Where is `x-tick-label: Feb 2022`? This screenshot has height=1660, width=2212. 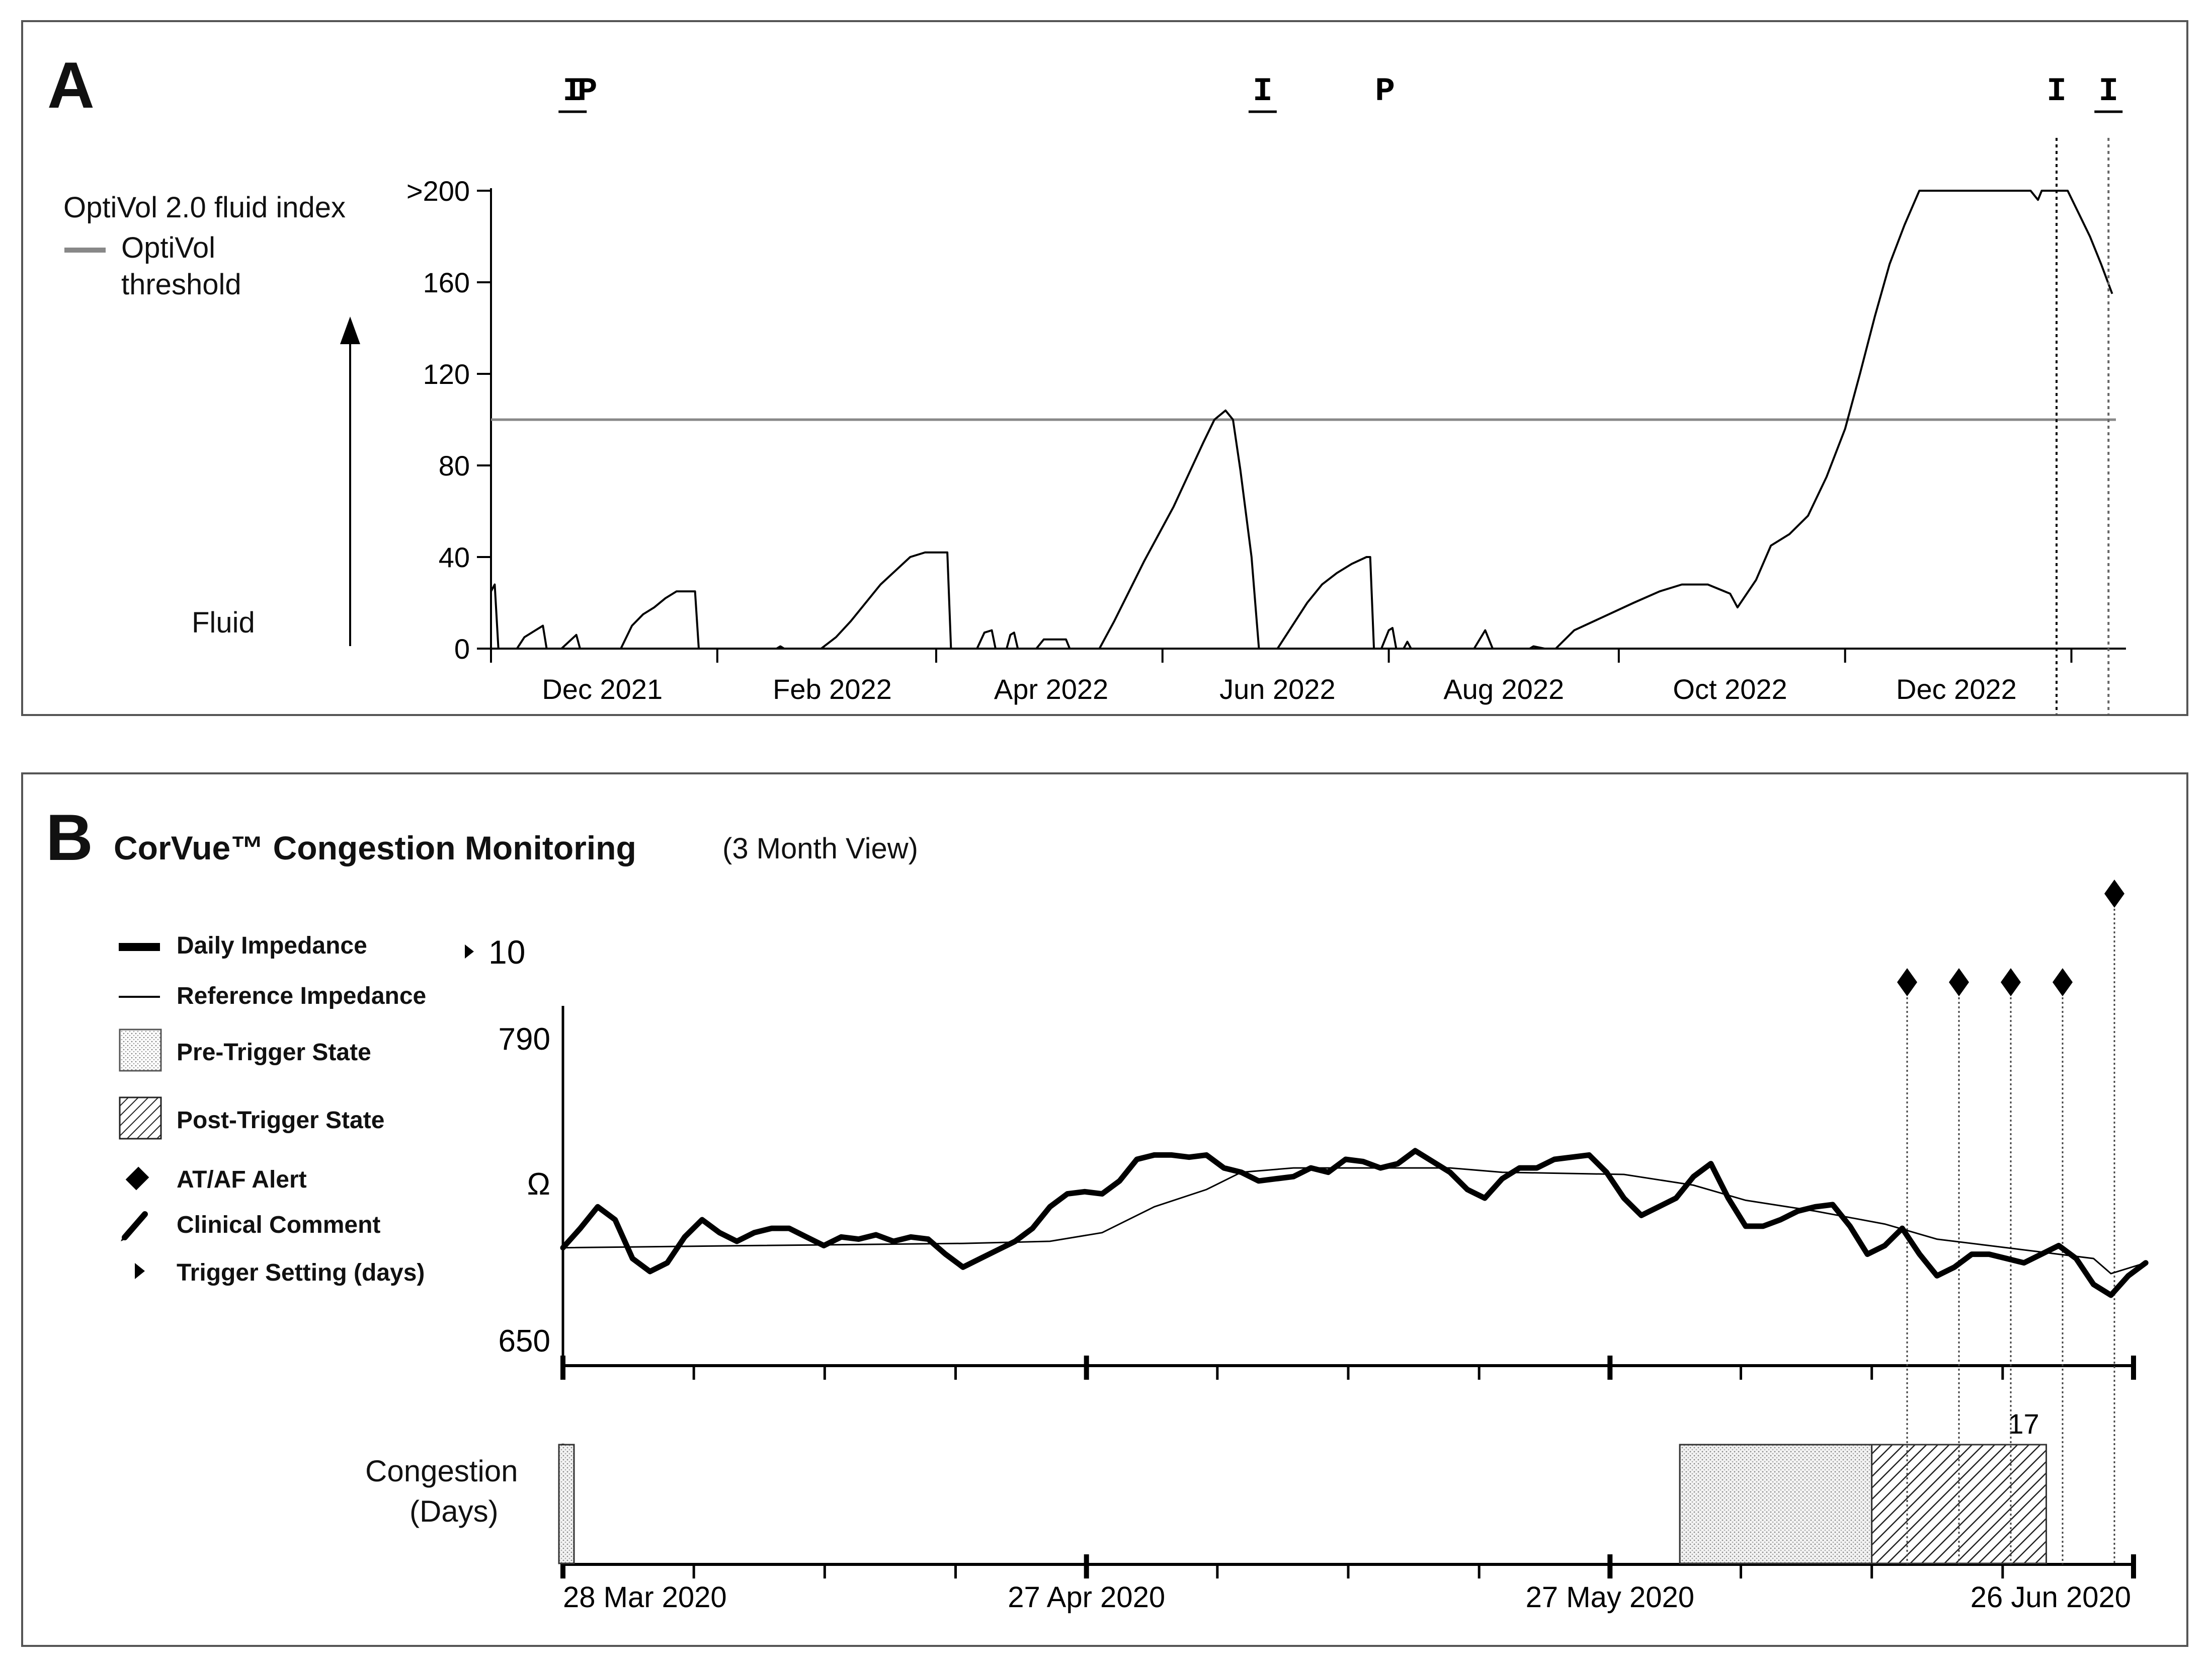
x-tick-label: Feb 2022 is located at coordinates (832, 689).